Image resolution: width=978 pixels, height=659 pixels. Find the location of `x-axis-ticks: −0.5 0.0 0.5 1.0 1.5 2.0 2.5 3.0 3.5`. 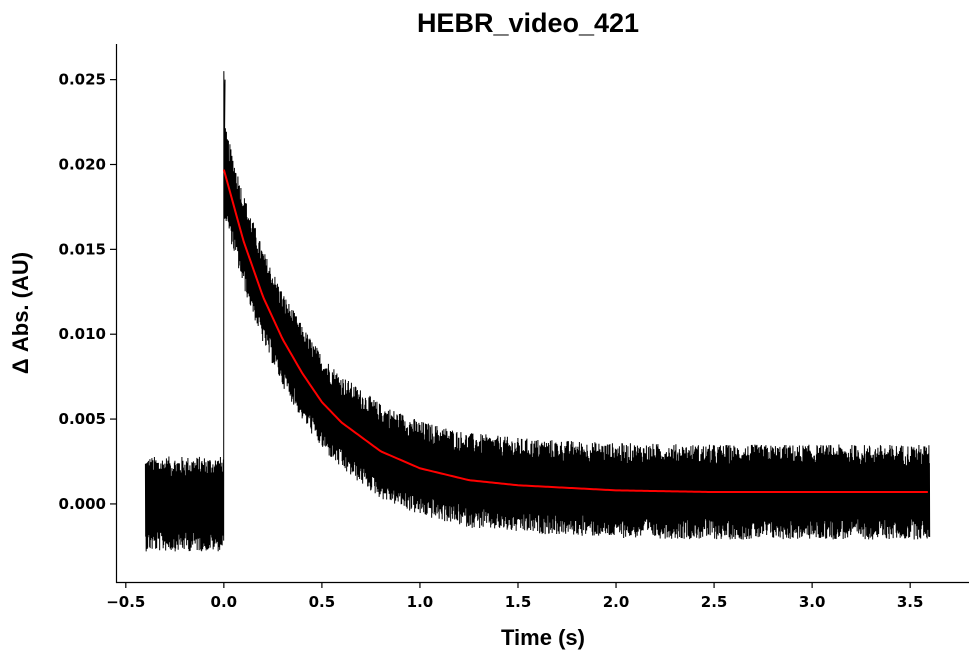

x-axis-ticks: −0.5 0.0 0.5 1.0 1.5 2.0 2.5 3.0 3.5 is located at coordinates (514, 596).